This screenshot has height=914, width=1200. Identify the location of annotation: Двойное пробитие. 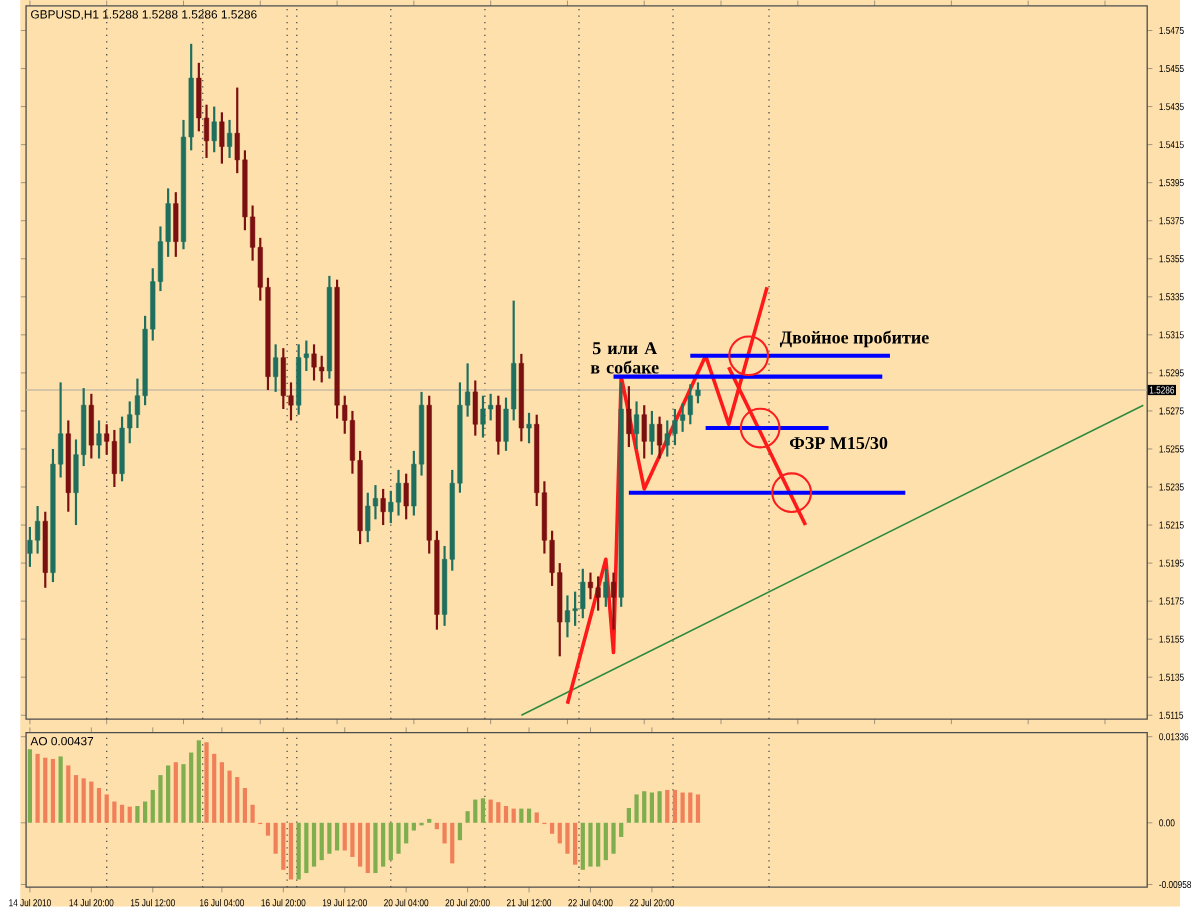
(854, 338).